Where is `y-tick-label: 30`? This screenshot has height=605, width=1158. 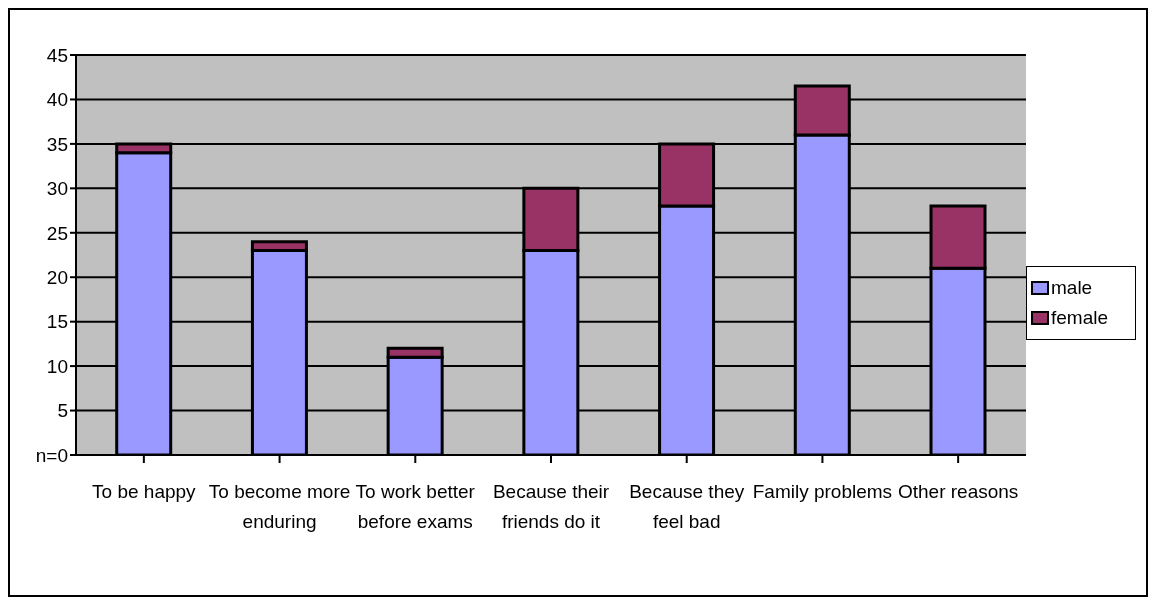
y-tick-label: 30 is located at coordinates (57, 189).